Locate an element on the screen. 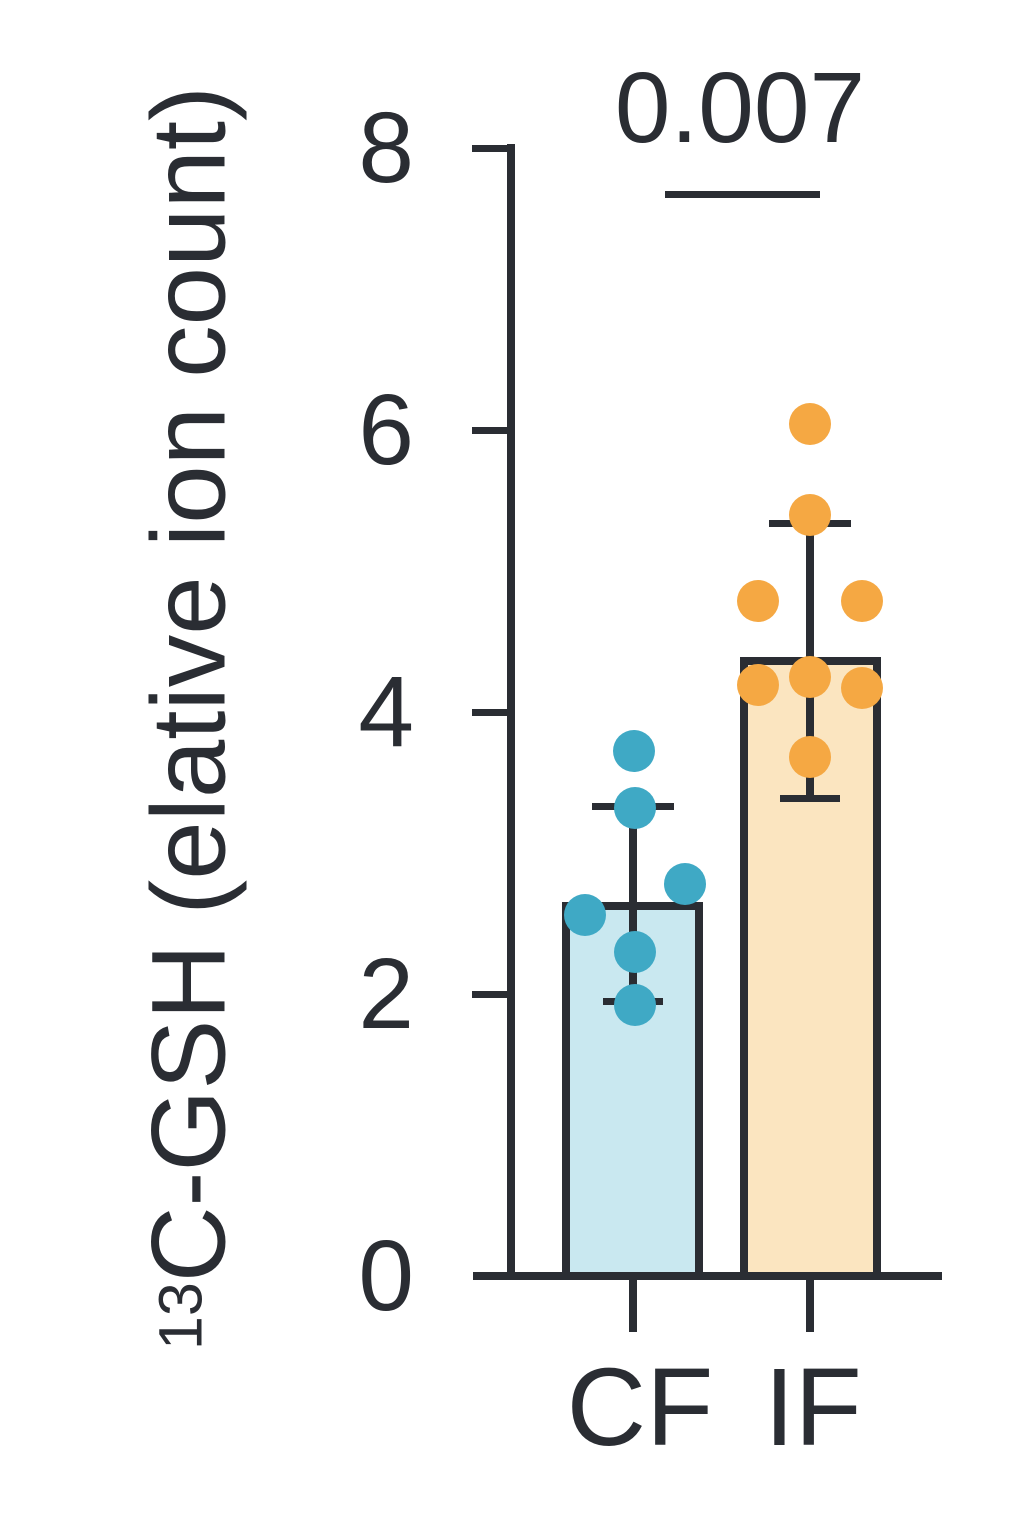 Image resolution: width=1024 pixels, height=1536 pixels. p-value-label: 0.007 is located at coordinates (740, 108).